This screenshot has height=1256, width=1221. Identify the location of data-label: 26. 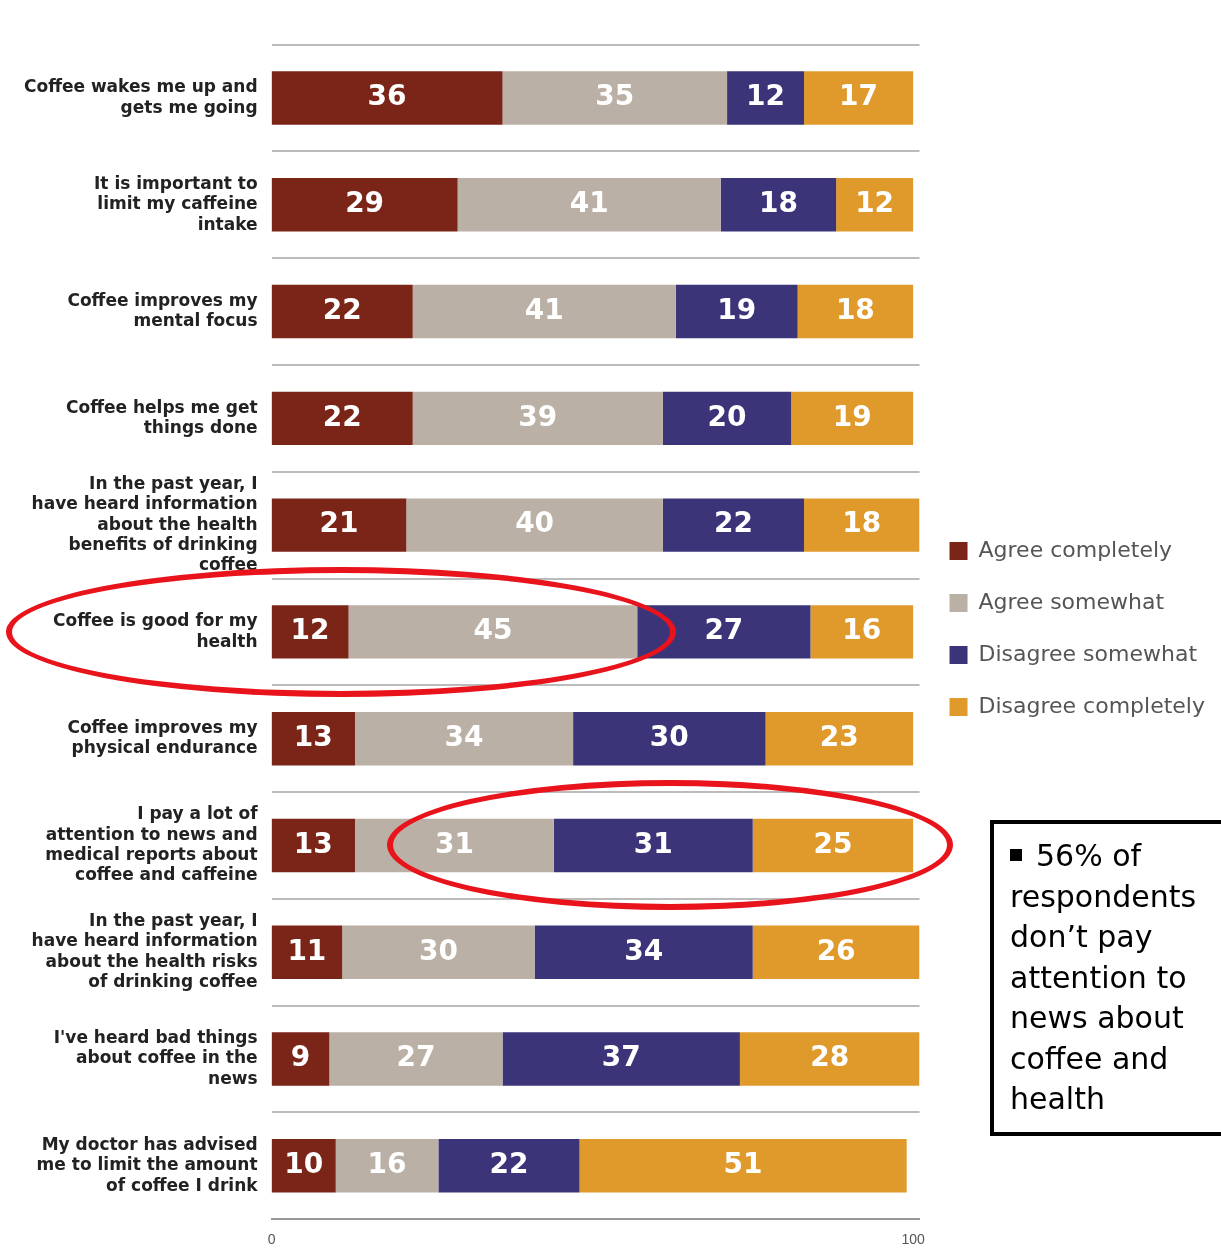
(836, 950).